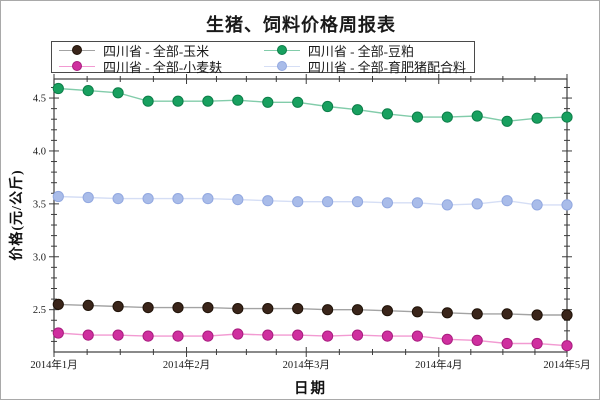 The image size is (600, 400). I want to click on svg-text: 2014年1月, so click(53, 364).